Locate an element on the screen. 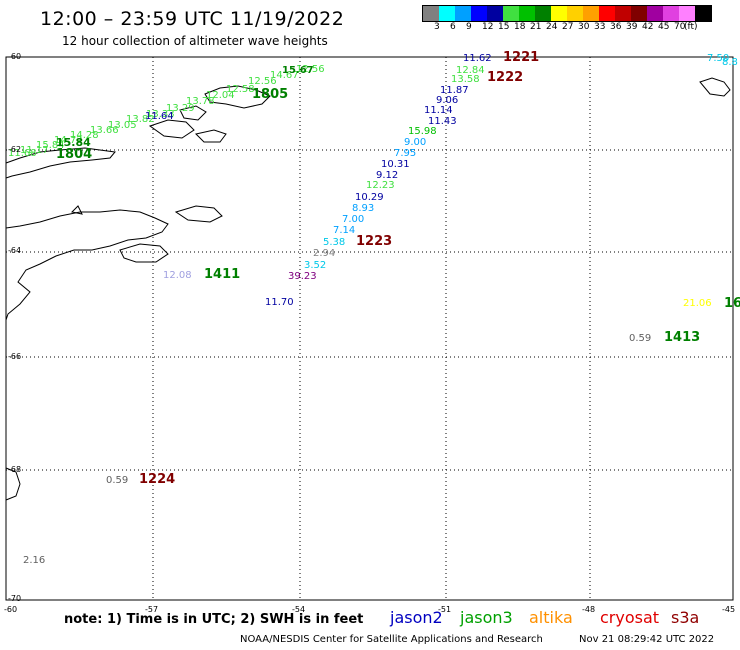 The width and height of the screenshot is (740, 650). green-track-value: 13.05 is located at coordinates (122, 125).